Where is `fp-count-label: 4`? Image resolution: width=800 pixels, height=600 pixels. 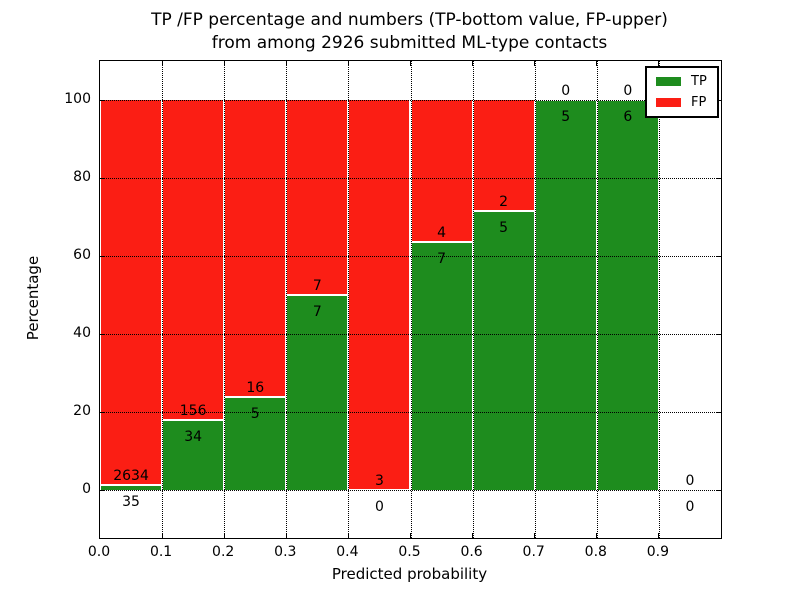
fp-count-label: 4 is located at coordinates (441, 232).